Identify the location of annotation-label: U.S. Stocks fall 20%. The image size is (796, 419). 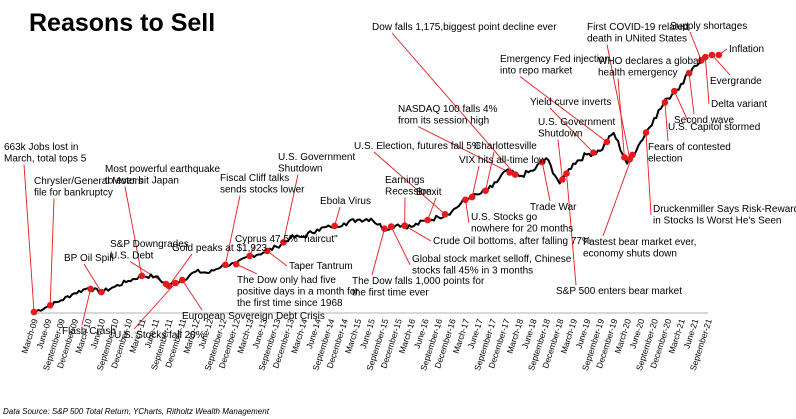
(159, 335).